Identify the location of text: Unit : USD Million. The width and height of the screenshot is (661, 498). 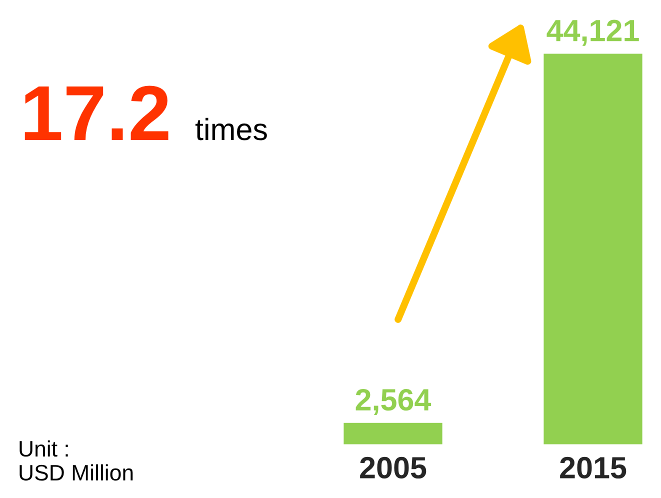
(76, 460).